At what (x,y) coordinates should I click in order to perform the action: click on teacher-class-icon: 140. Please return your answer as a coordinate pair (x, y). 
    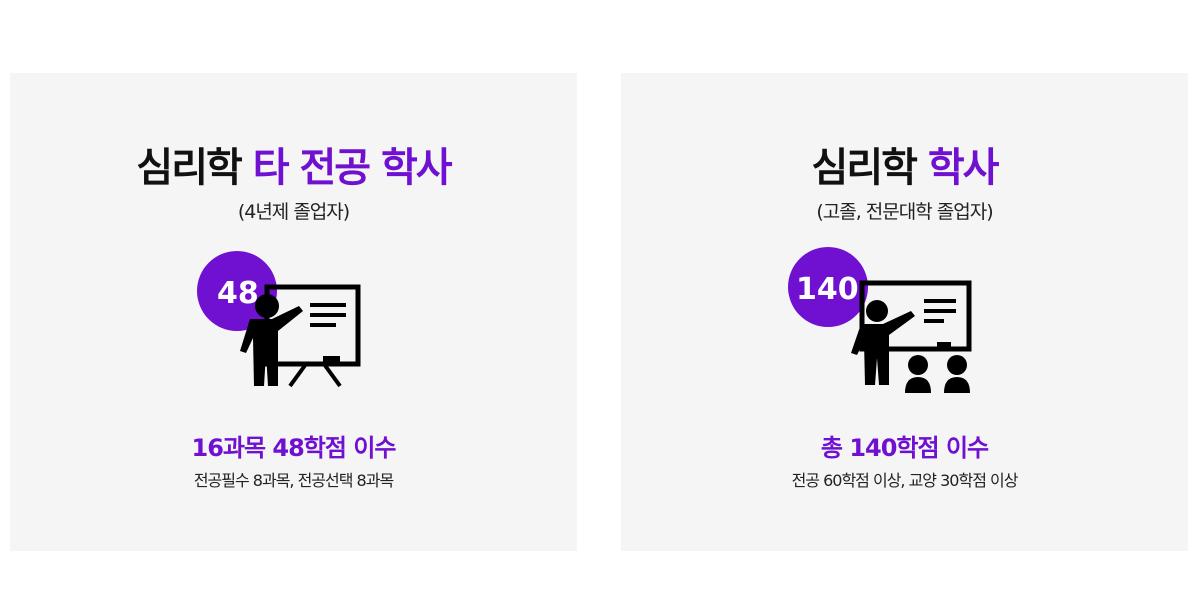
    Looking at the image, I should click on (880, 320).